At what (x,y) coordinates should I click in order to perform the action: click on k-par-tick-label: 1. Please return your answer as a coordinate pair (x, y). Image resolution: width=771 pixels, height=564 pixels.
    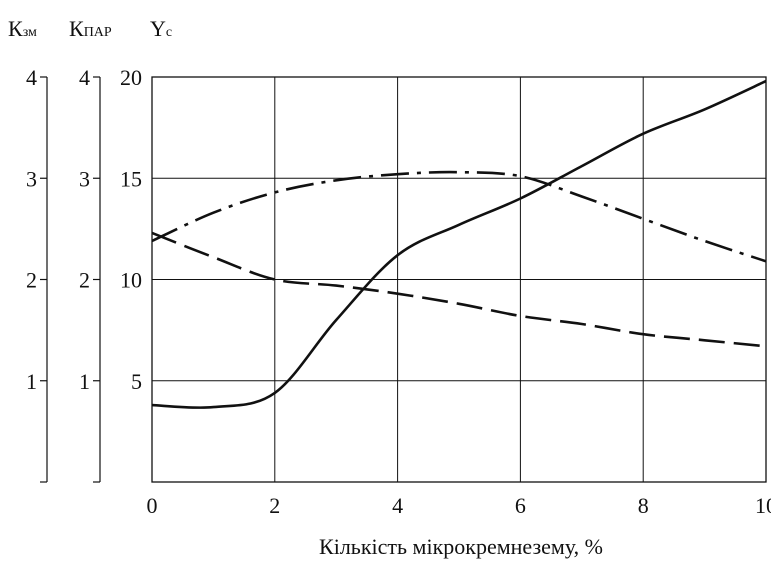
    Looking at the image, I should click on (84, 381).